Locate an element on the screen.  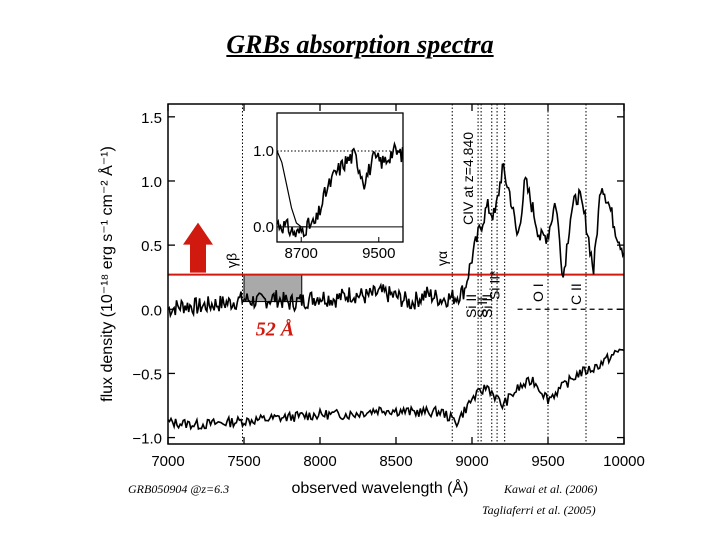
y-tick-5: −1.0 is located at coordinates (147, 439).